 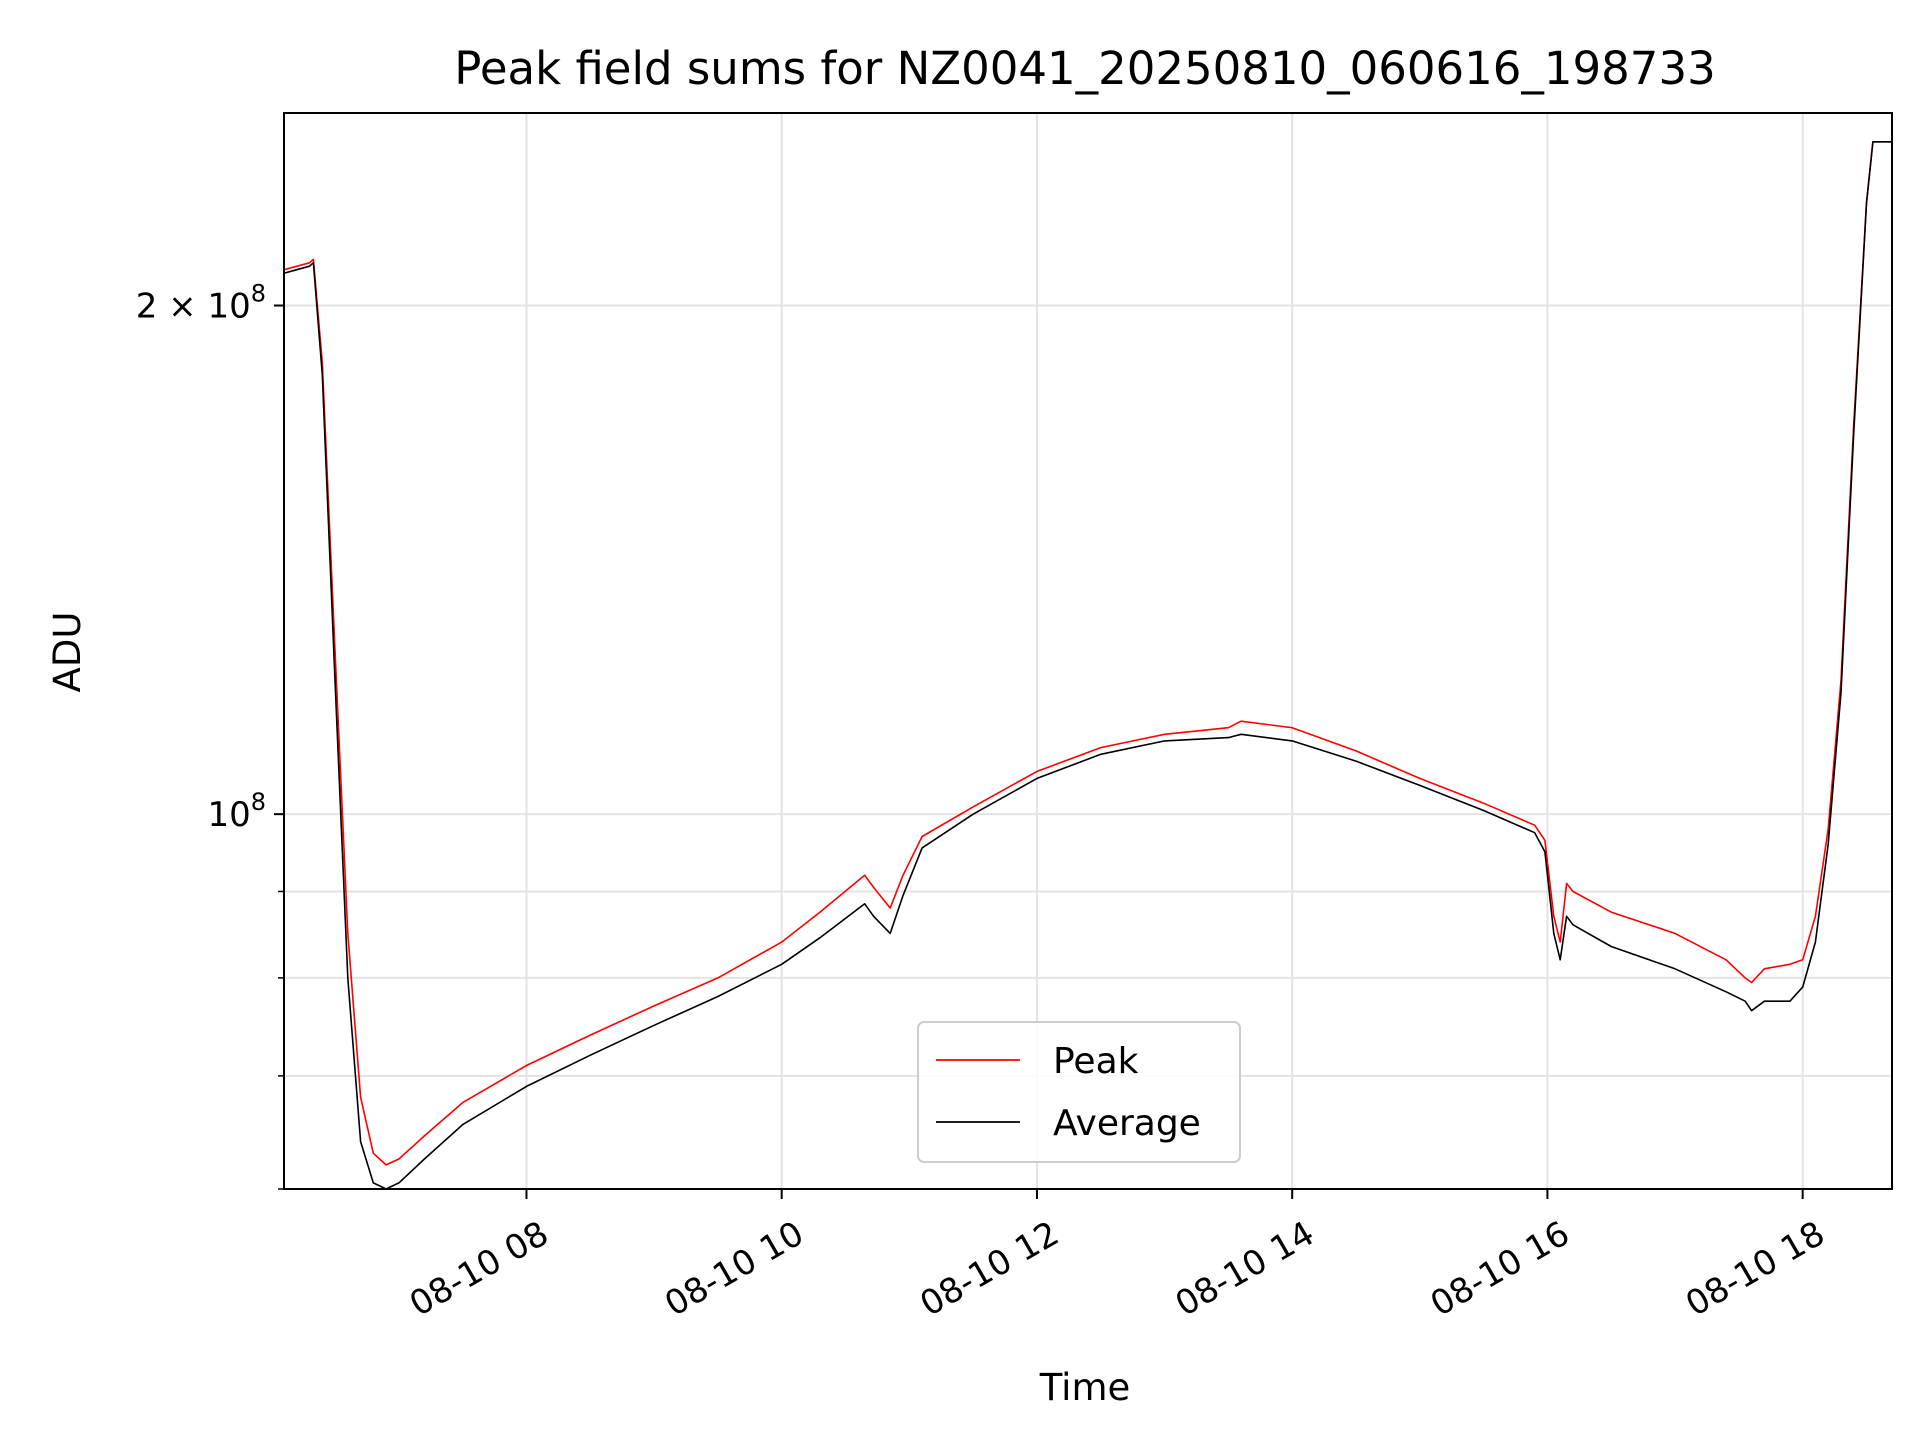 What do you see at coordinates (147, 307) in the screenshot?
I see `y-tick-mantissa: 2` at bounding box center [147, 307].